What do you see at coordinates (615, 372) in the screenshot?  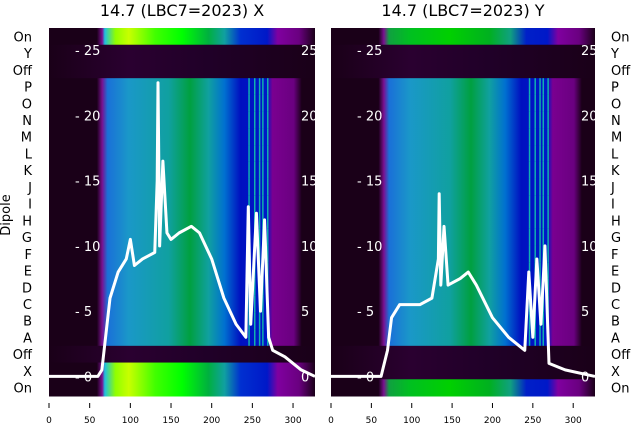 I see `row-label: X` at bounding box center [615, 372].